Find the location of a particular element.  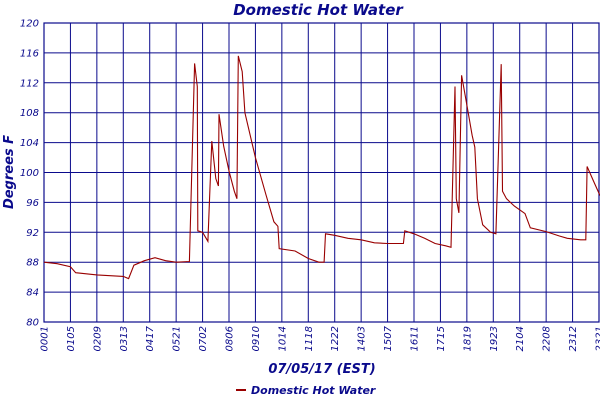

x-tick-label: 1923 is located at coordinates (494, 338).